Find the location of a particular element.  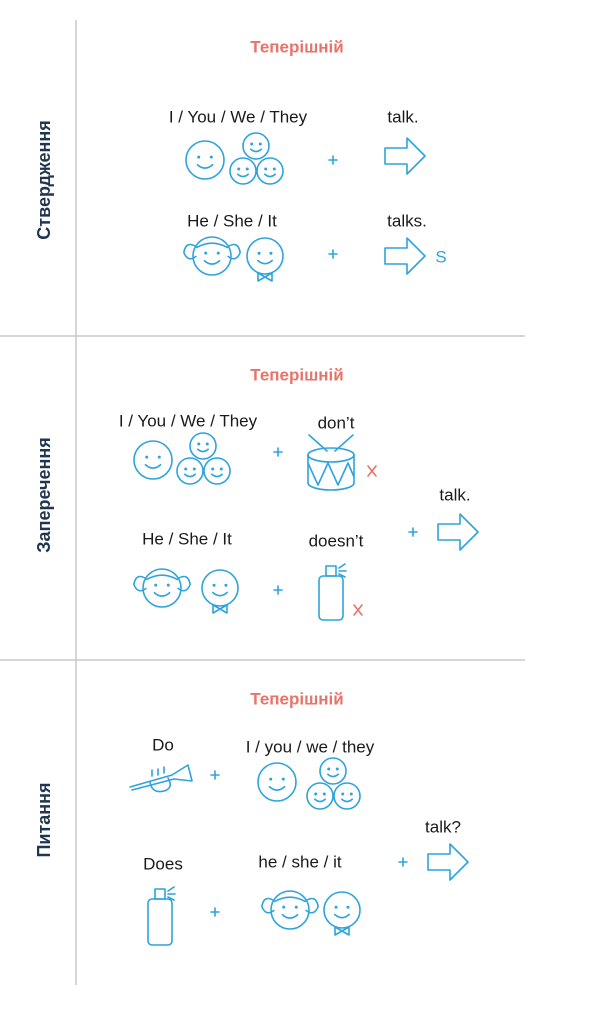

verb: talks. is located at coordinates (407, 220).